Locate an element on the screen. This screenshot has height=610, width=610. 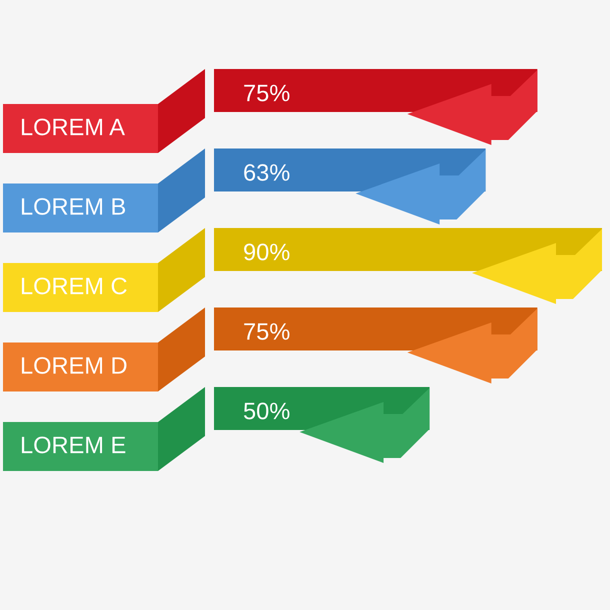
data-label: 90% is located at coordinates (267, 252).